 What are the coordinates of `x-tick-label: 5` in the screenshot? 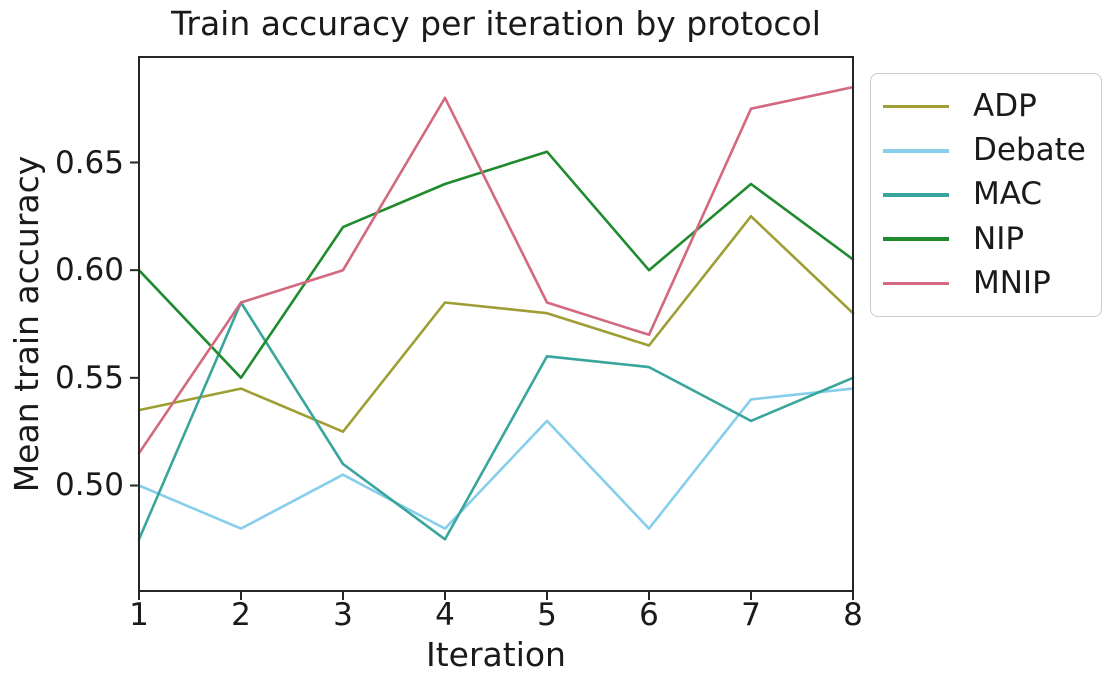 It's located at (547, 615).